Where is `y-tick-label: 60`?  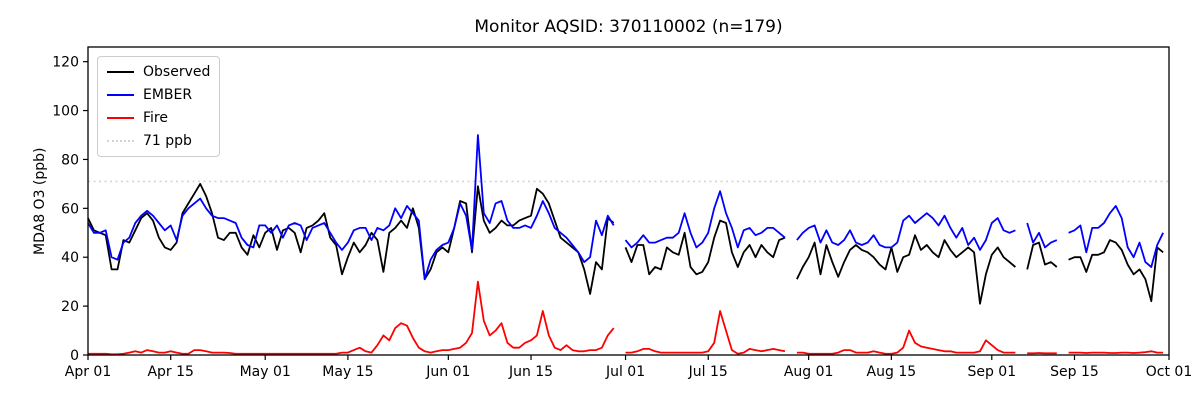 y-tick-label: 60 is located at coordinates (70, 209).